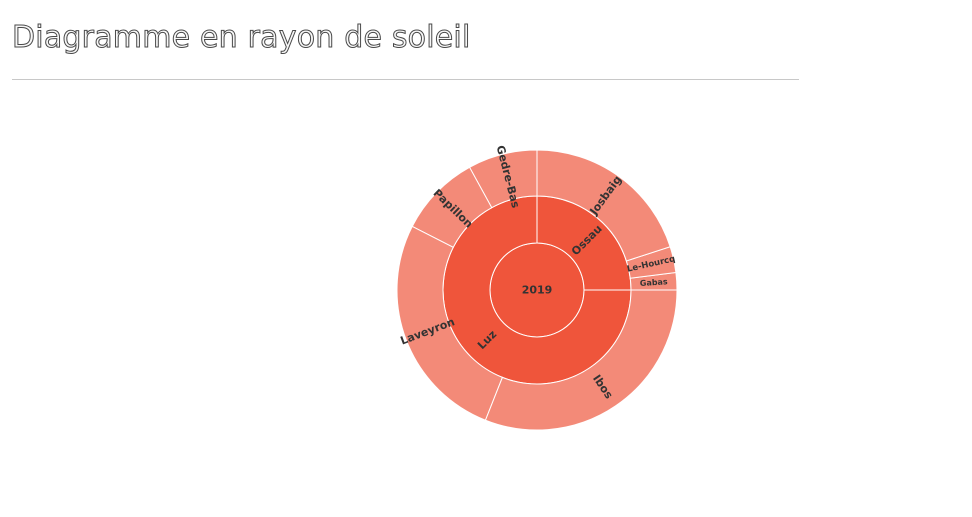 The height and width of the screenshot is (517, 972). I want to click on page-title: Diagramme en rayon de soleil, so click(241, 38).